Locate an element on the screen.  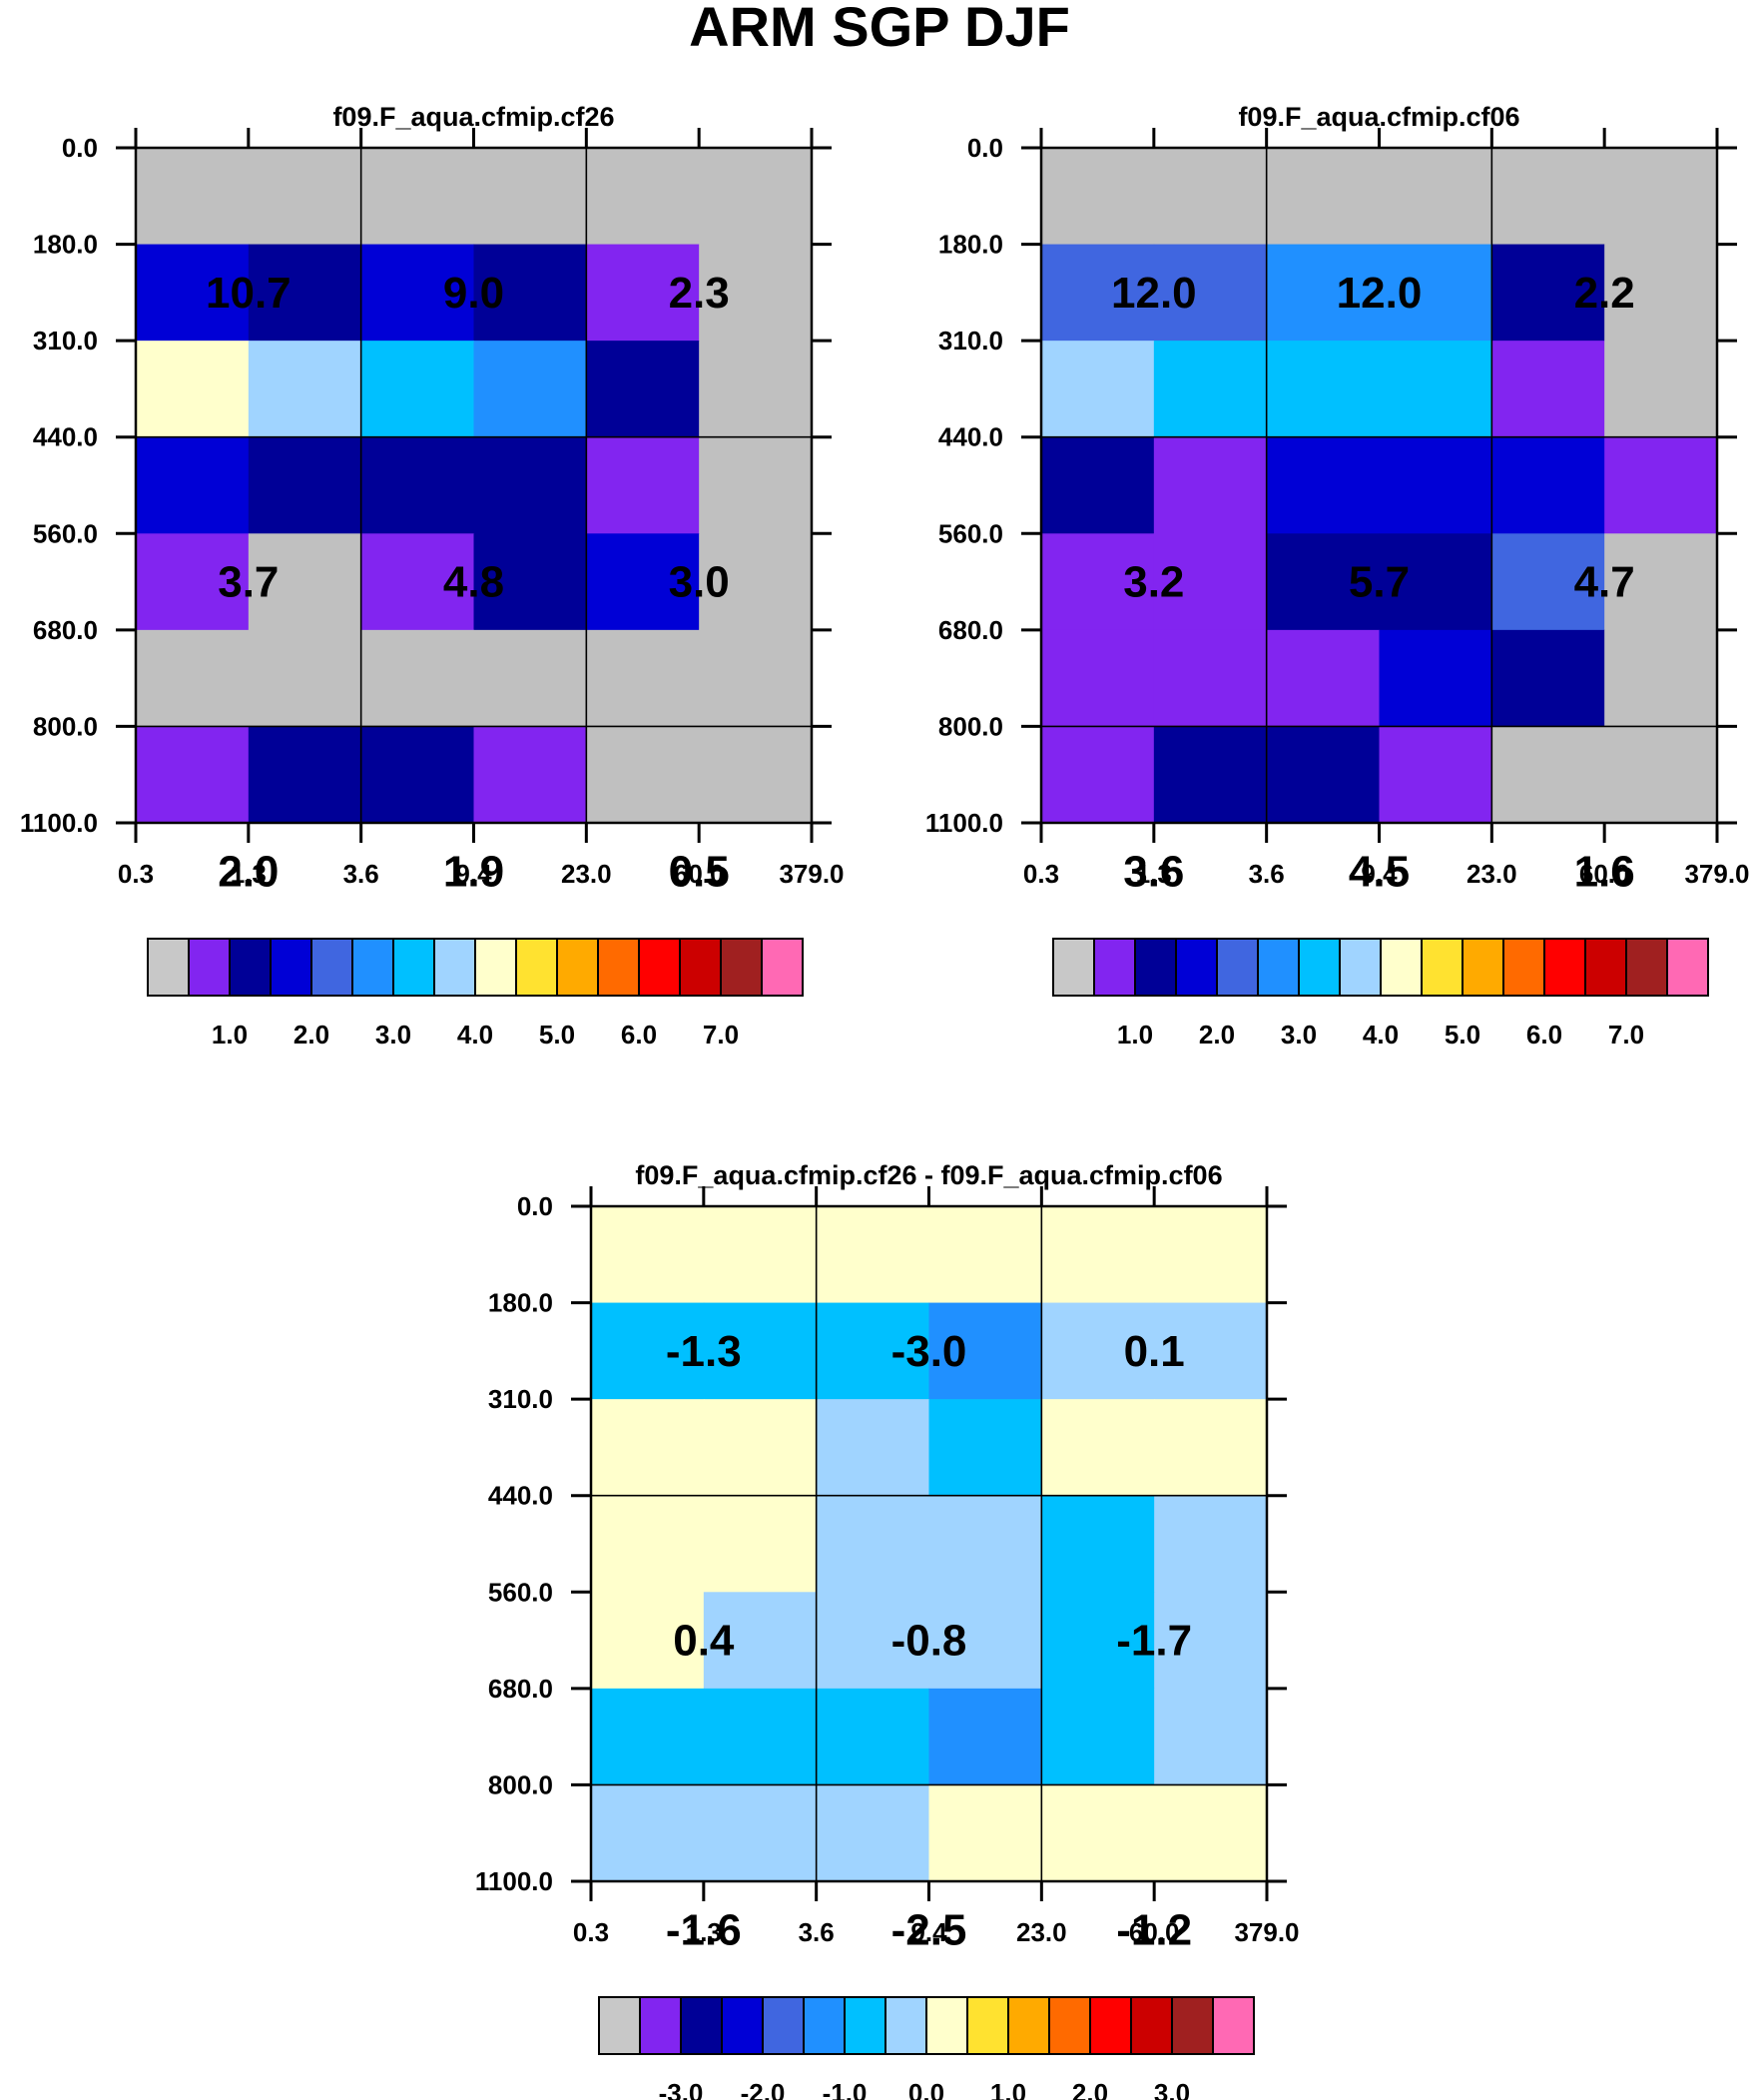
colorbar-label: 7.0 is located at coordinates (1626, 1035).